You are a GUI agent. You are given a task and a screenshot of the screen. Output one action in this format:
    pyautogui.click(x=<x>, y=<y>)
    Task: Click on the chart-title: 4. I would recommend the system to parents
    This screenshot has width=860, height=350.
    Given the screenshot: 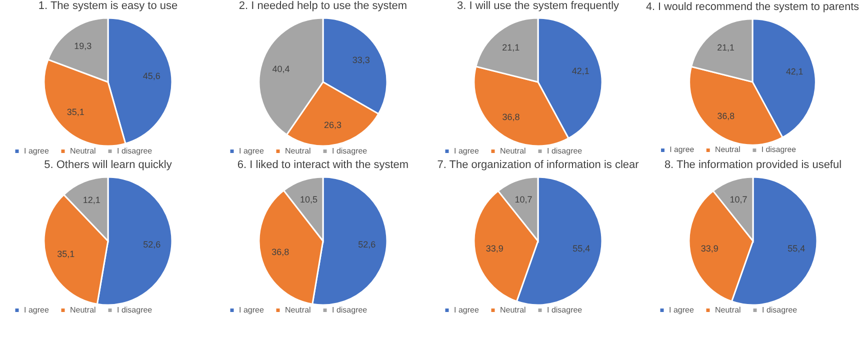 What is the action you would take?
    pyautogui.click(x=753, y=6)
    